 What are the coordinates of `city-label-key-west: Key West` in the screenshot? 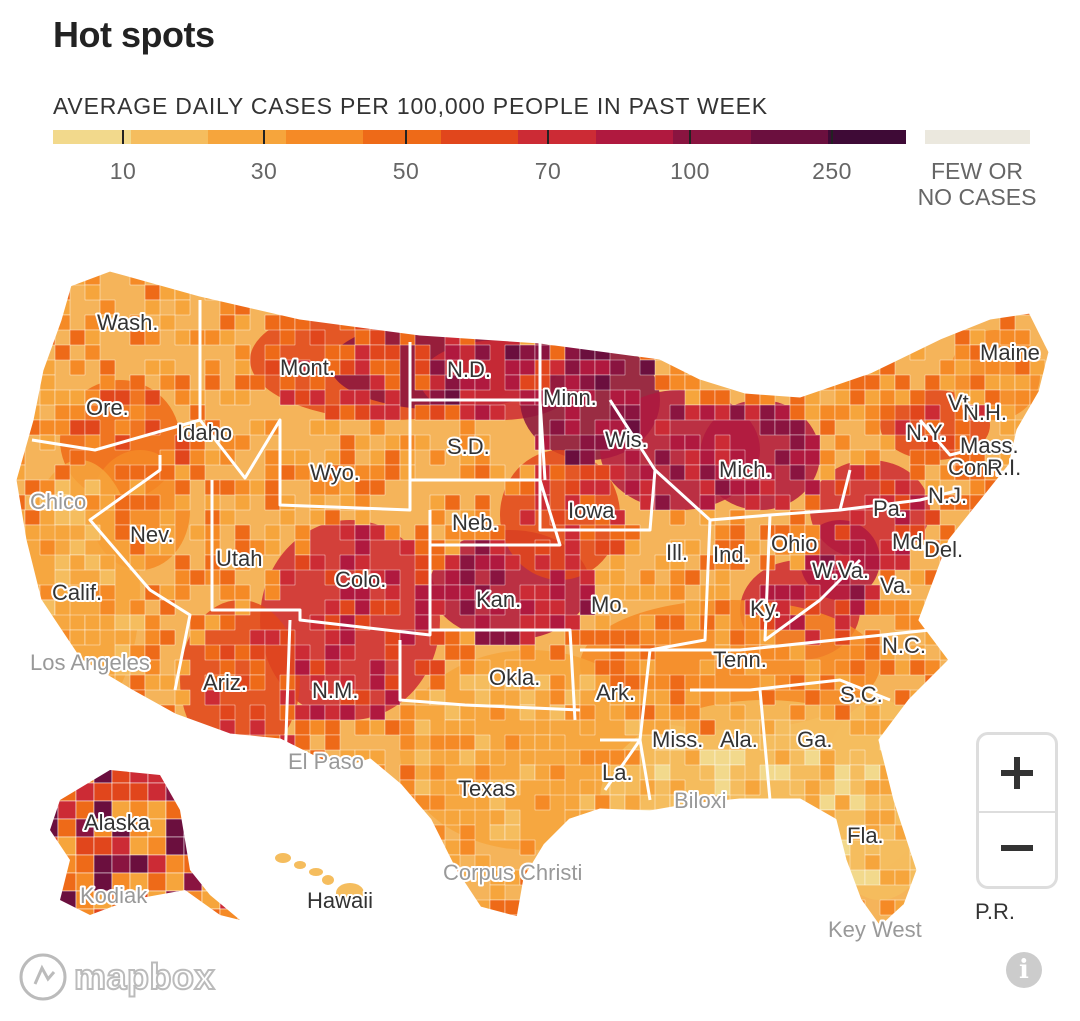 It's located at (875, 929).